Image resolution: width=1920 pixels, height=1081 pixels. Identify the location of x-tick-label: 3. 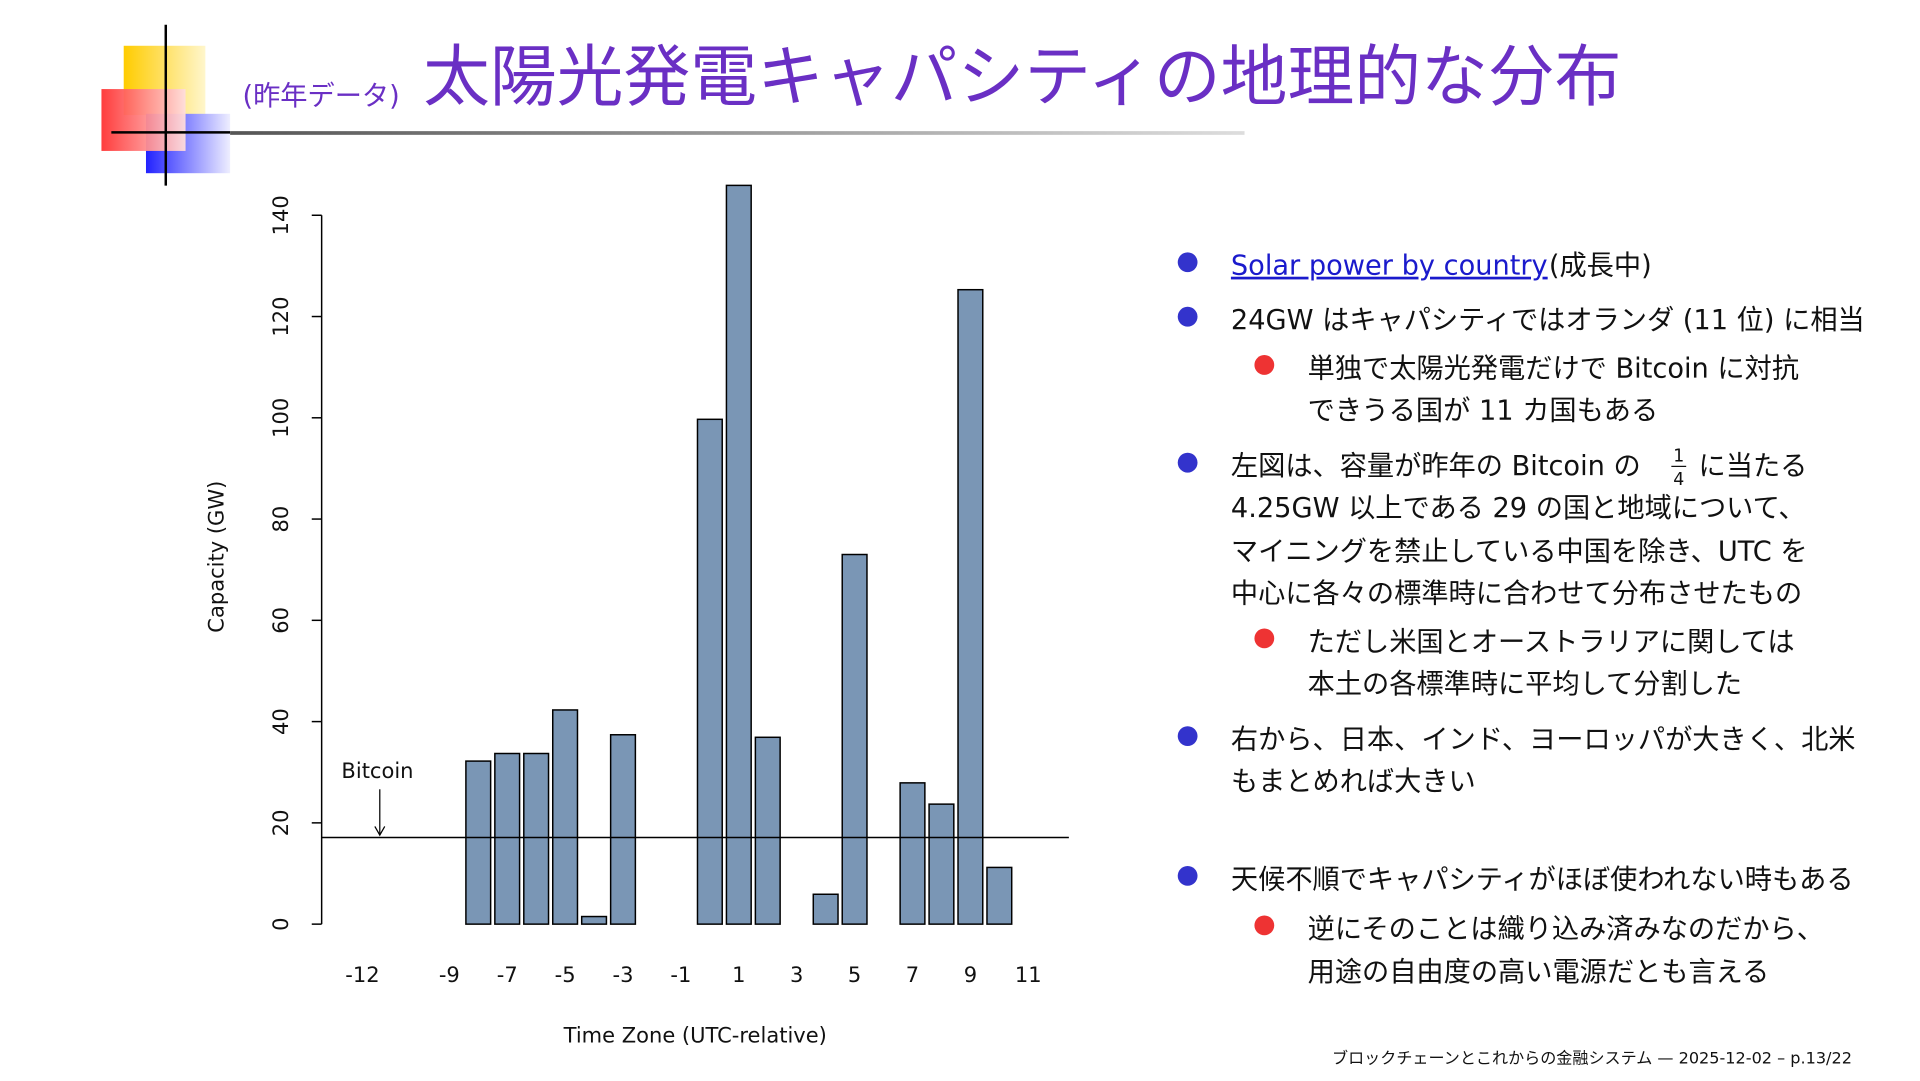
(796, 974).